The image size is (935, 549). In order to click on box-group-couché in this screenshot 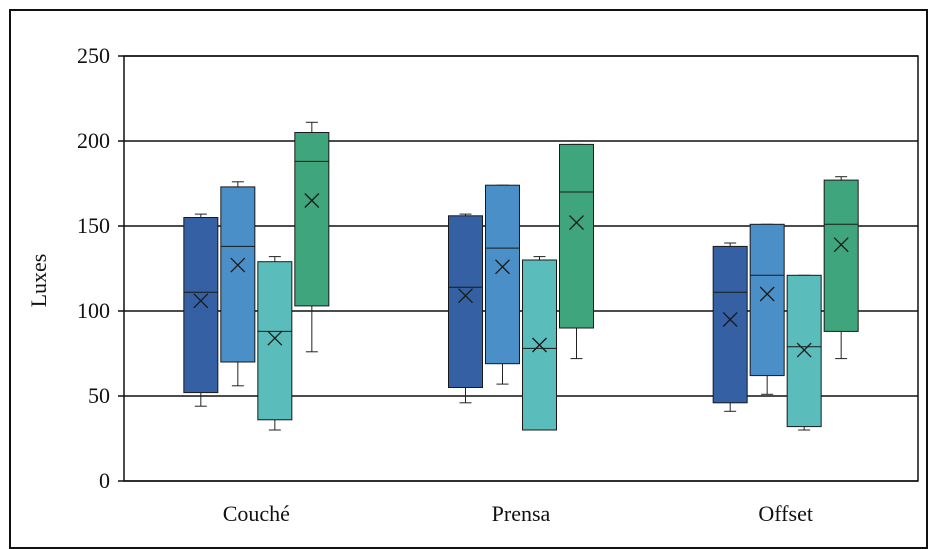, I will do `click(256, 276)`.